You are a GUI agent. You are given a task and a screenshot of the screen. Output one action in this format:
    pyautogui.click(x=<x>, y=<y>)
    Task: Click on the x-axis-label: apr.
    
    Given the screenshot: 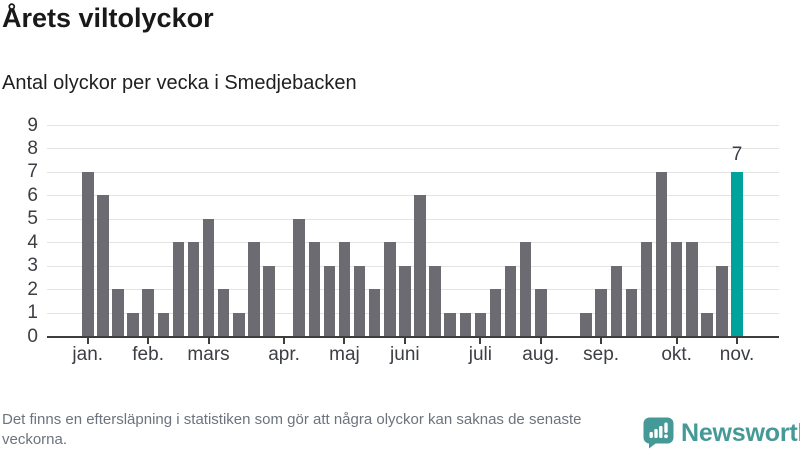 What is the action you would take?
    pyautogui.click(x=284, y=354)
    